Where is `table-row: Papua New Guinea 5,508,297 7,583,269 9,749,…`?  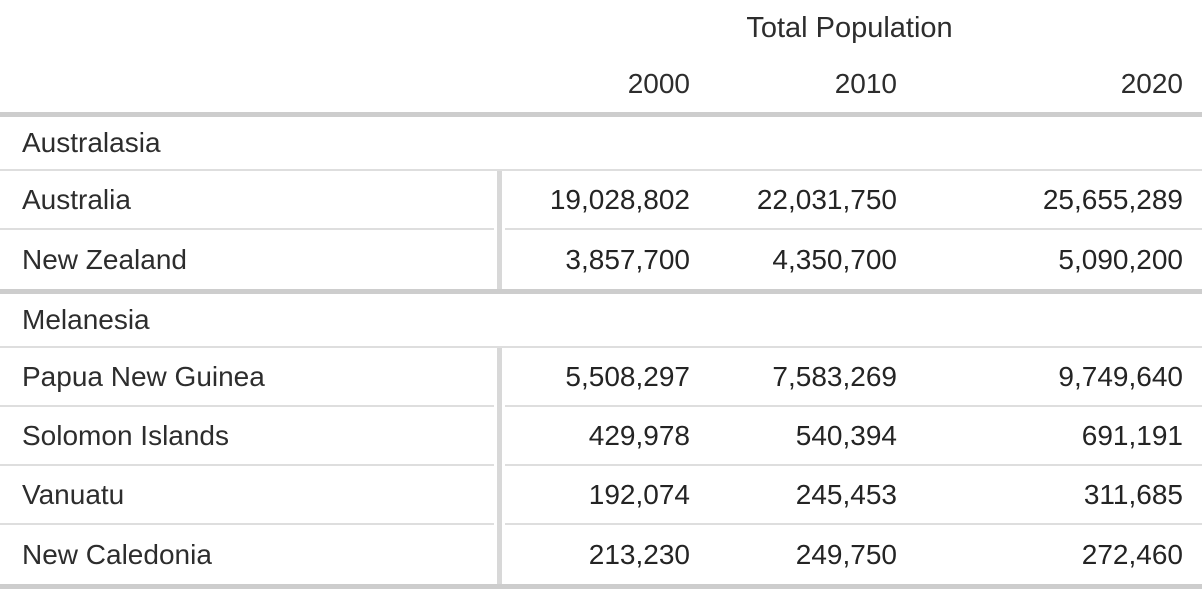 table-row: Papua New Guinea 5,508,297 7,583,269 9,749,… is located at coordinates (601, 377).